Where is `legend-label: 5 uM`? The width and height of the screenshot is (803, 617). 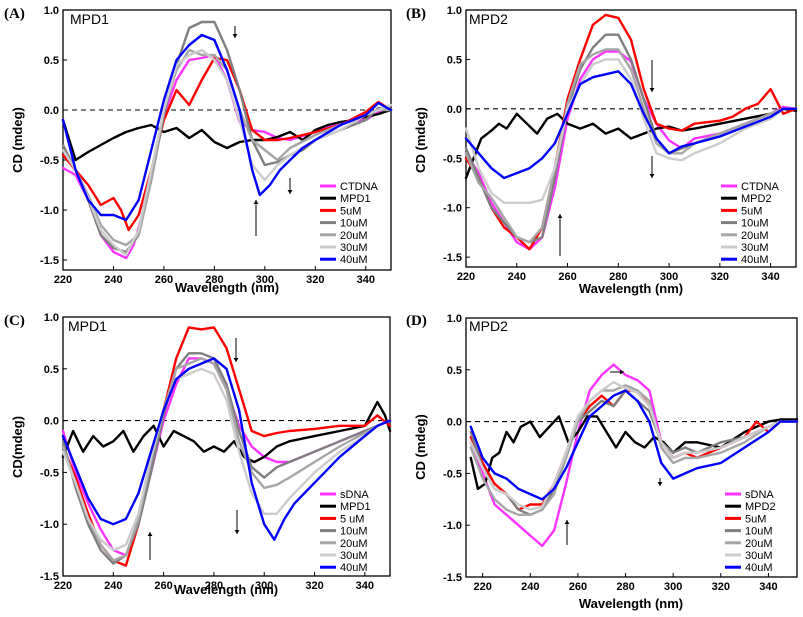 legend-label: 5 uM is located at coordinates (352, 519).